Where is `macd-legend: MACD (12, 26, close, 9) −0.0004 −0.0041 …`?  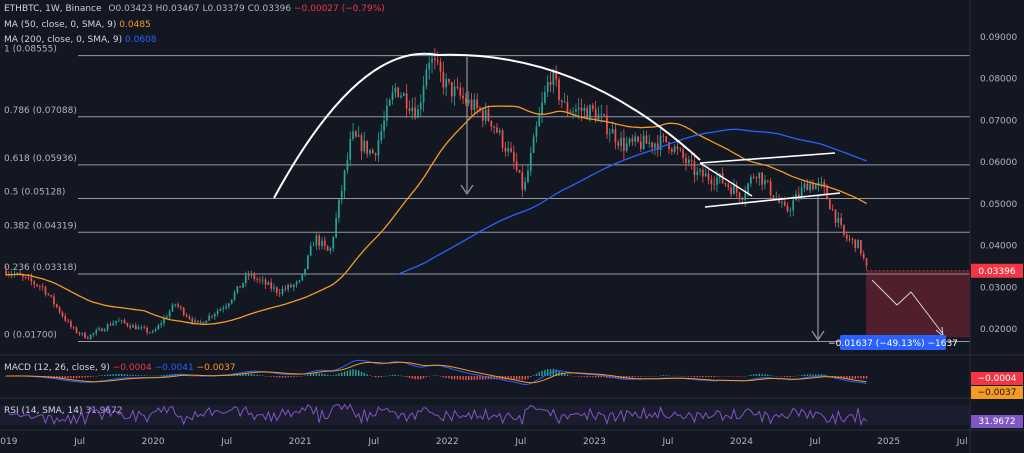 macd-legend: MACD (12, 26, close, 9) −0.0004 −0.0041 … is located at coordinates (120, 368).